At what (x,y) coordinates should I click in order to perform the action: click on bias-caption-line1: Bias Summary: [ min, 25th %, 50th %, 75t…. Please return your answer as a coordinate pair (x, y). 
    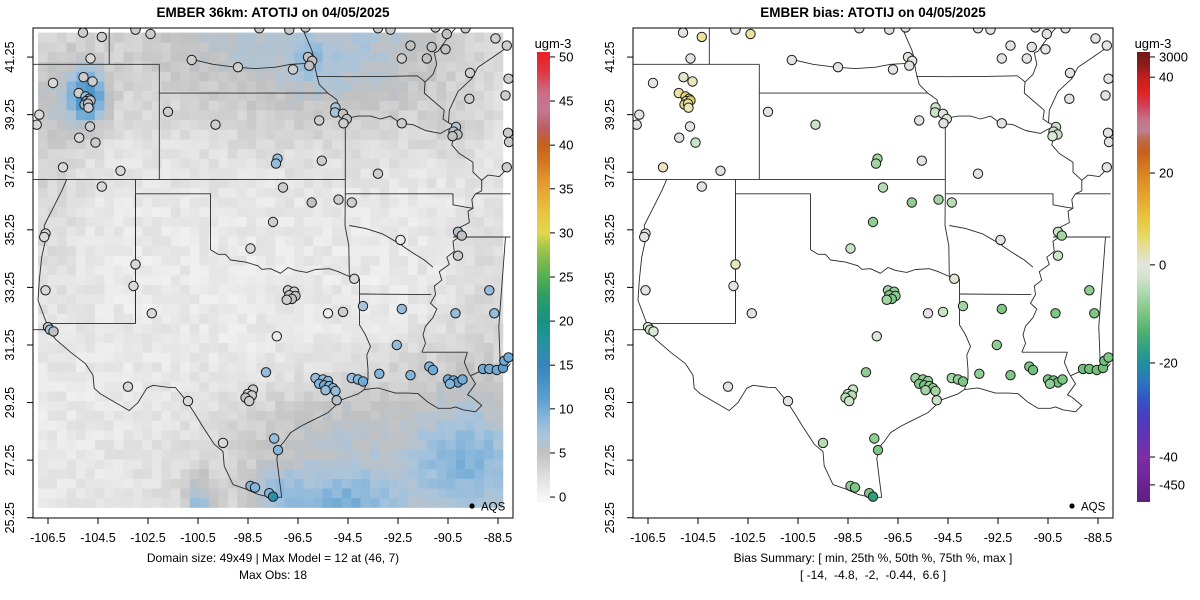
    Looking at the image, I should click on (873, 558).